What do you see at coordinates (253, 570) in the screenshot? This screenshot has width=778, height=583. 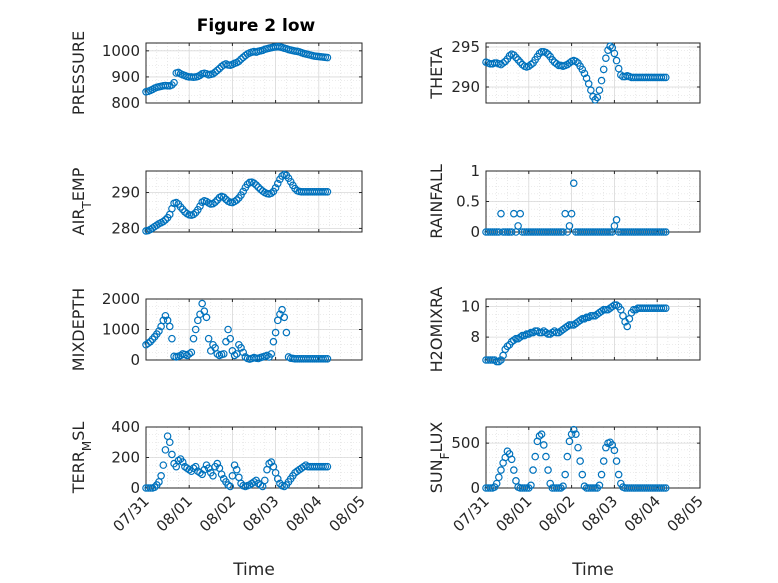 I see `x-axis-label: Time` at bounding box center [253, 570].